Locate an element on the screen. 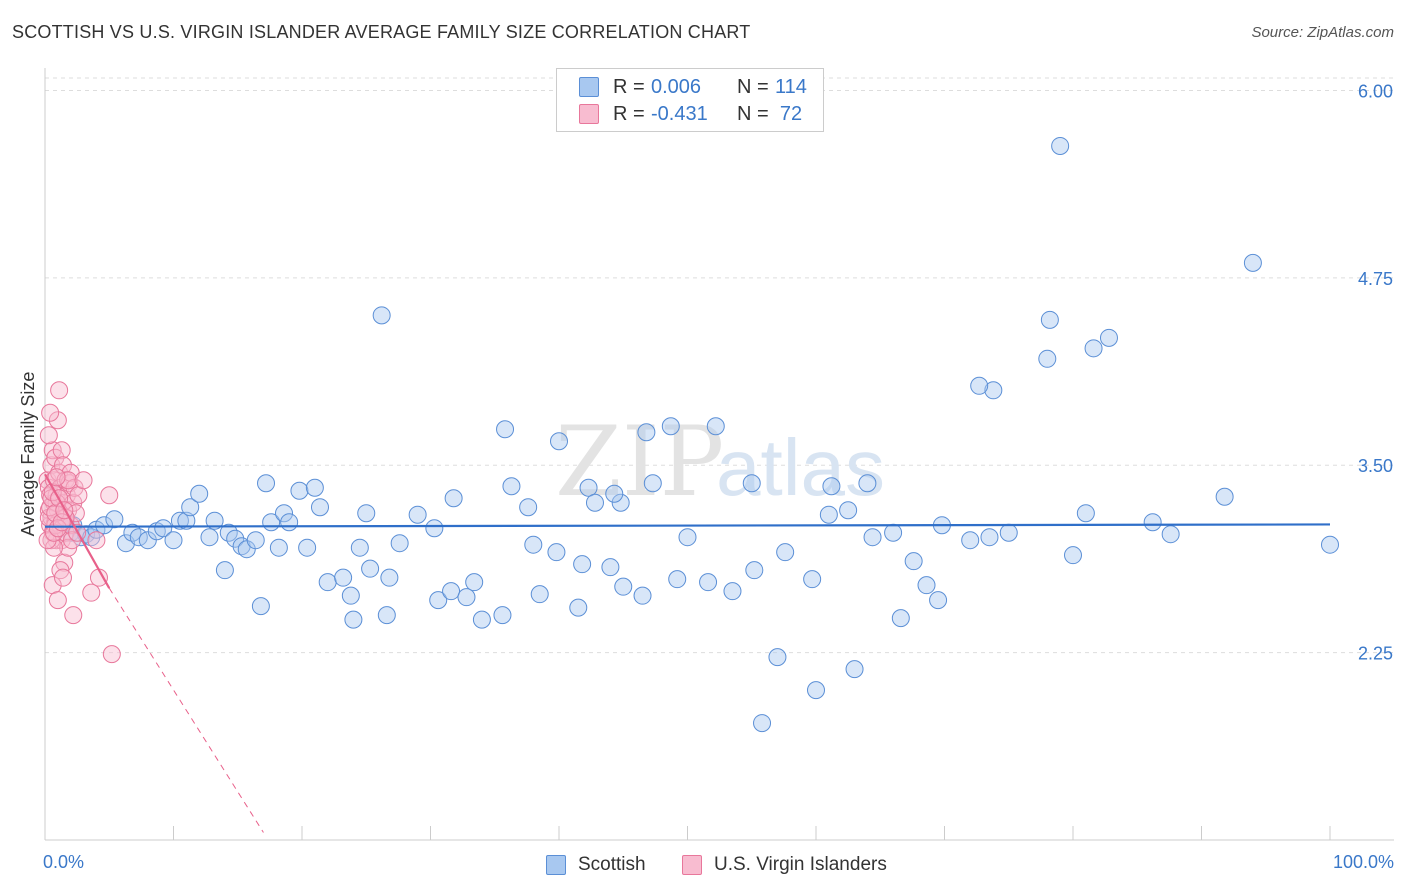  n-value: 114 is located at coordinates (791, 86).